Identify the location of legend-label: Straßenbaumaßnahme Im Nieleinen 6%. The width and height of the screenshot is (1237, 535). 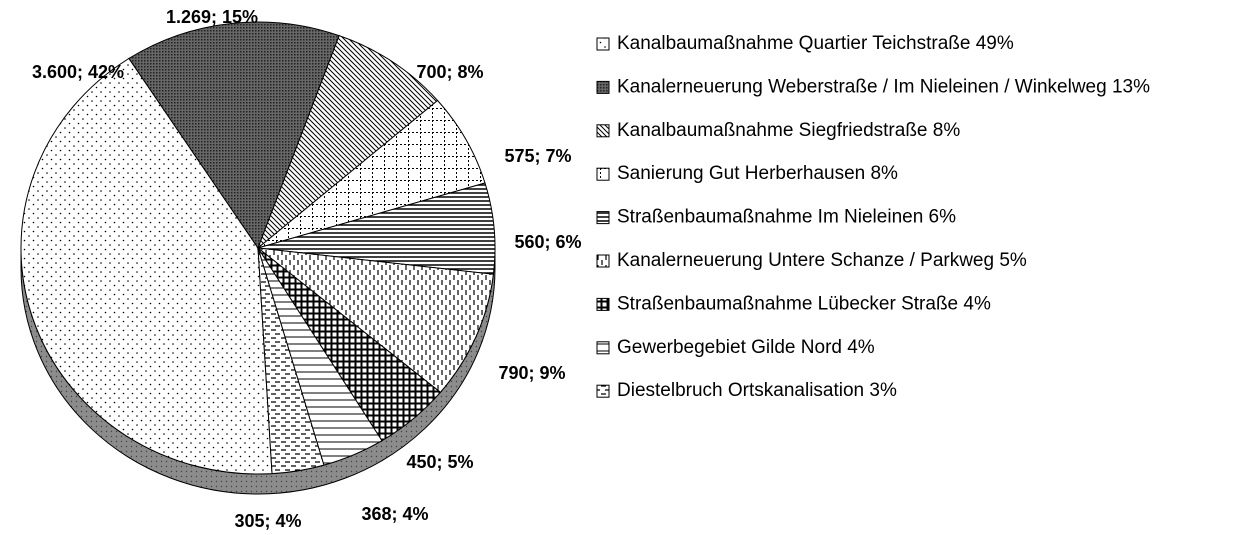
(786, 217).